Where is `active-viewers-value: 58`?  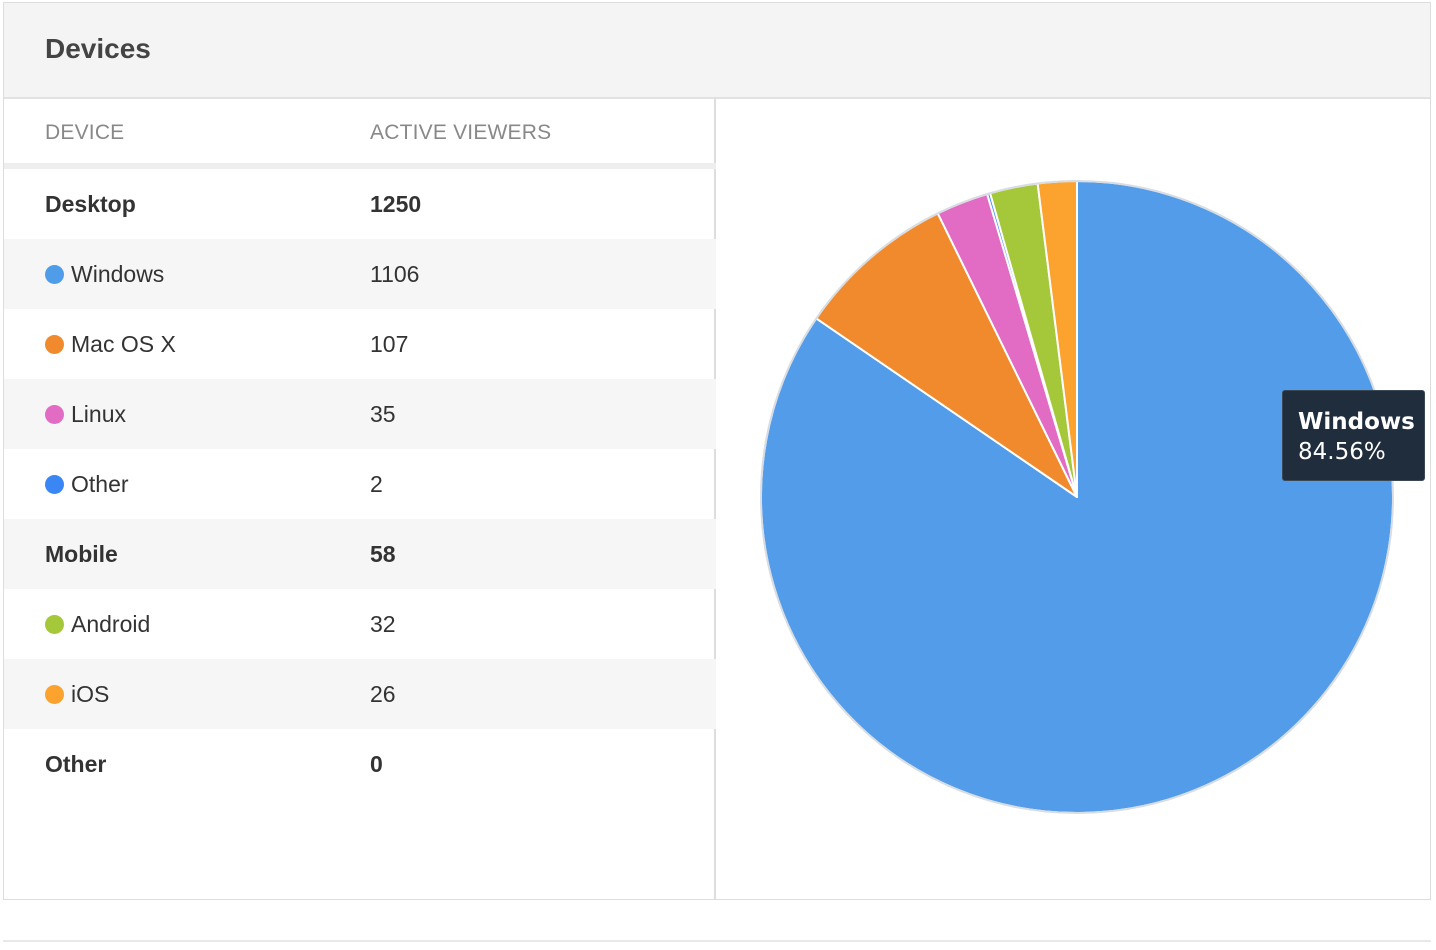 active-viewers-value: 58 is located at coordinates (383, 554).